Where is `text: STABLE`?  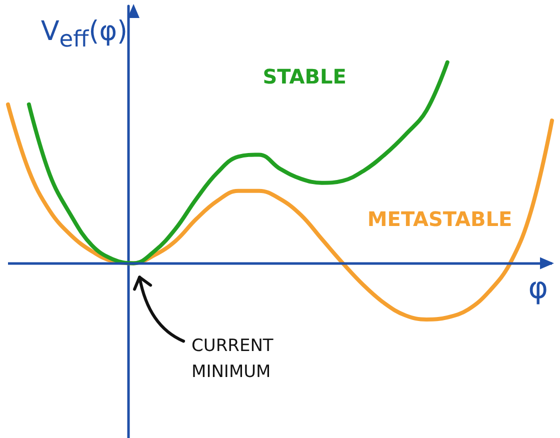
text: STABLE is located at coordinates (304, 76).